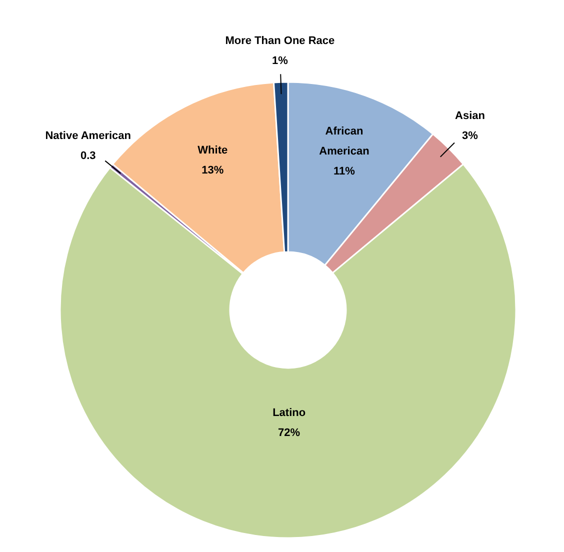 The height and width of the screenshot is (552, 564). I want to click on slice-label: More Than One Race, so click(280, 41).